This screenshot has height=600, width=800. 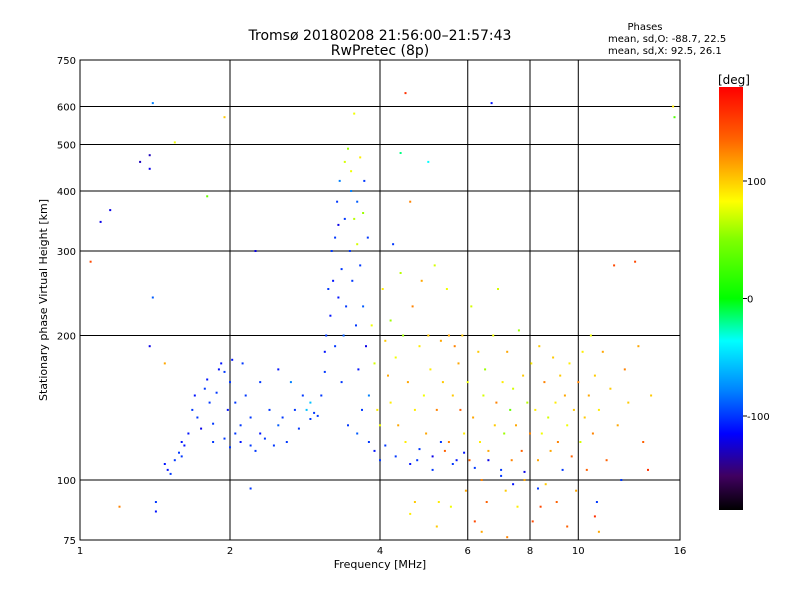 What do you see at coordinates (468, 551) in the screenshot?
I see `x-tick-label: 6` at bounding box center [468, 551].